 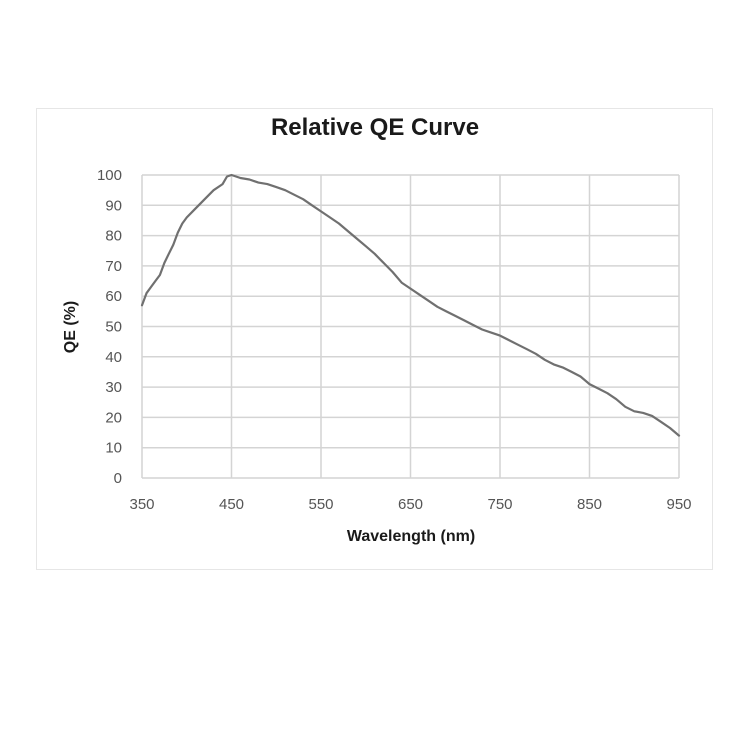 I want to click on x-tick-label: 450, so click(x=231, y=504).